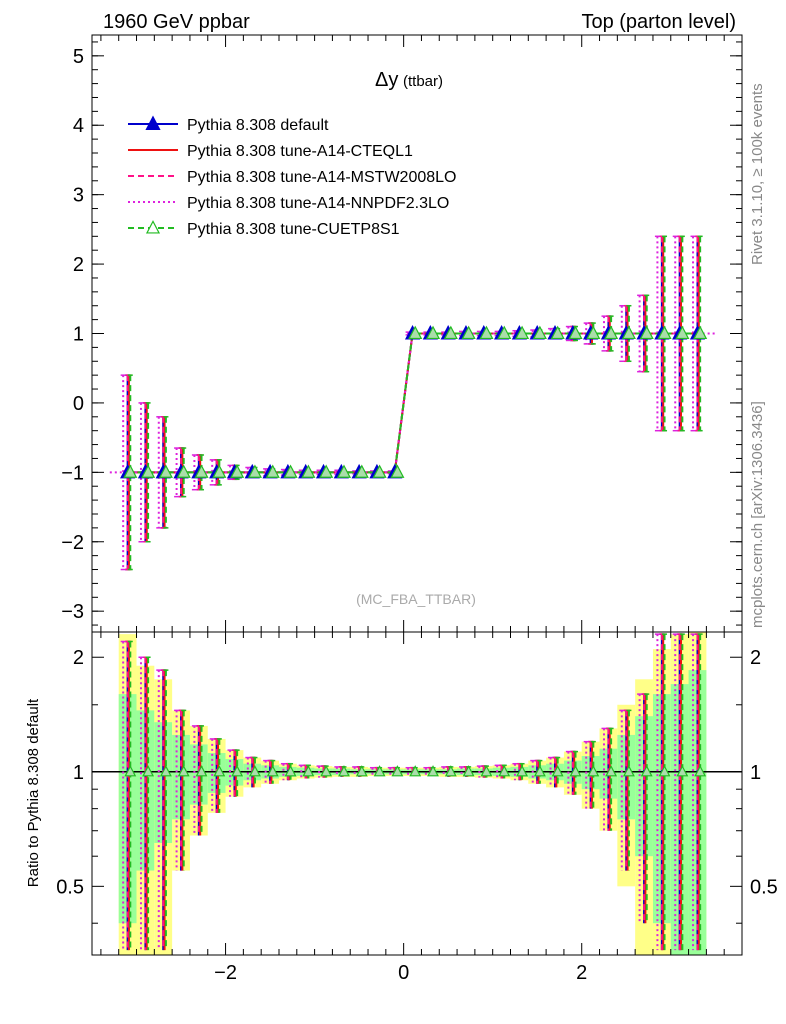 The height and width of the screenshot is (1024, 786). Describe the element at coordinates (72, 543) in the screenshot. I see `main-ytick-label: −2` at that location.